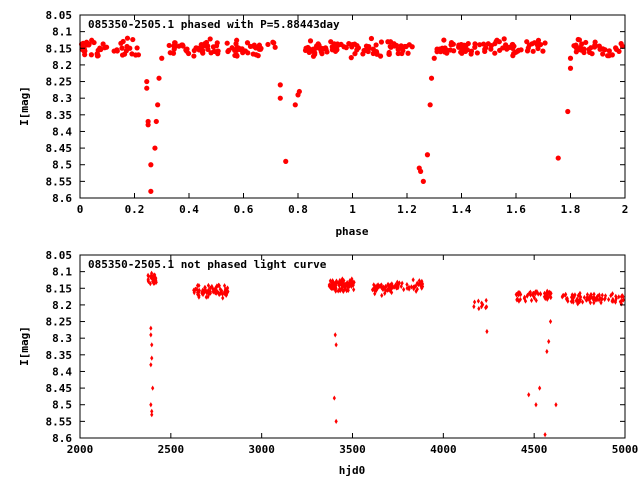 This screenshot has height=480, width=640. I want to click on y-tick-label: 8.5, so click(62, 165).